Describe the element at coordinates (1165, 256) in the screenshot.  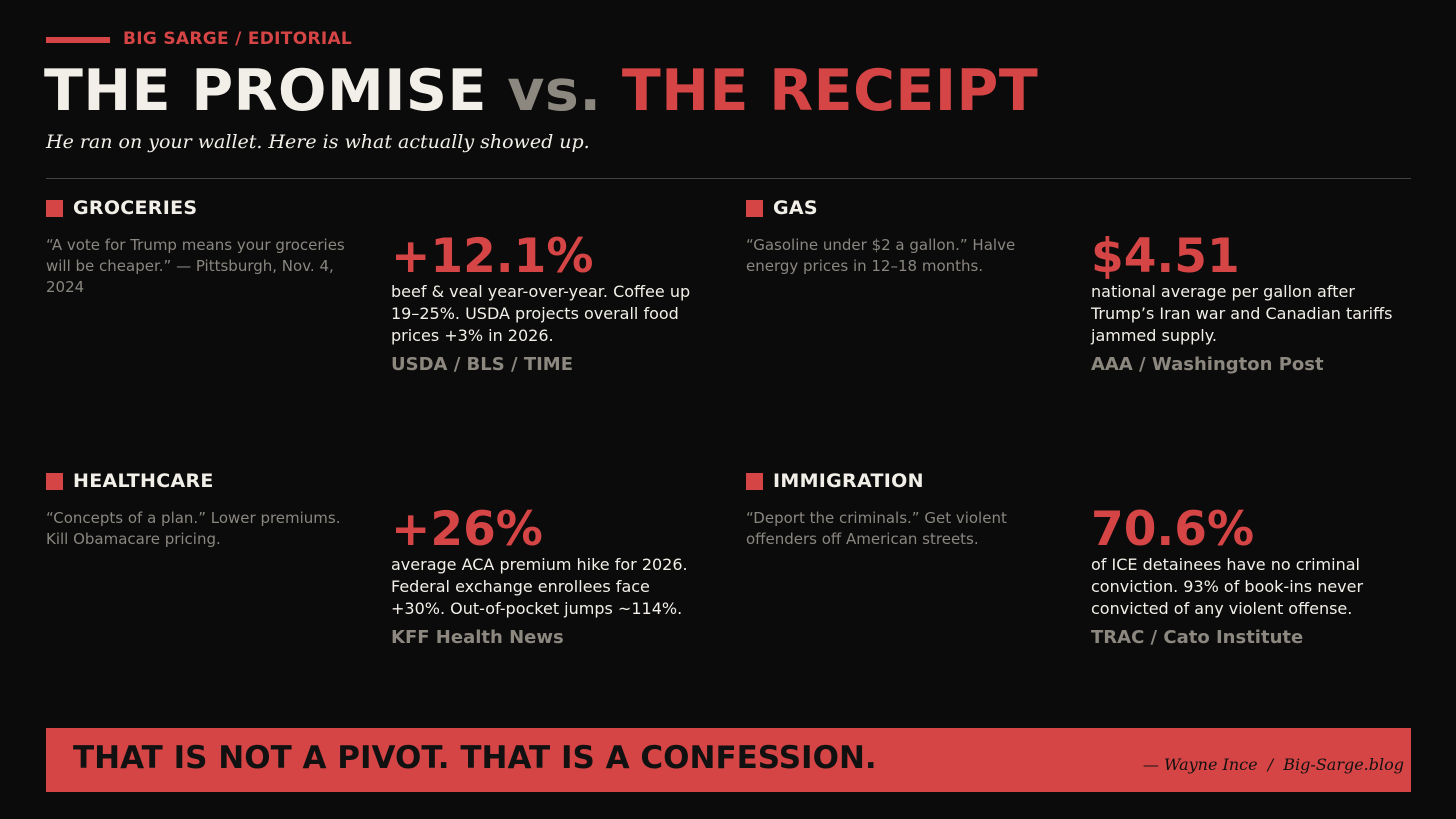
I see `receipt-stat: $4.51` at that location.